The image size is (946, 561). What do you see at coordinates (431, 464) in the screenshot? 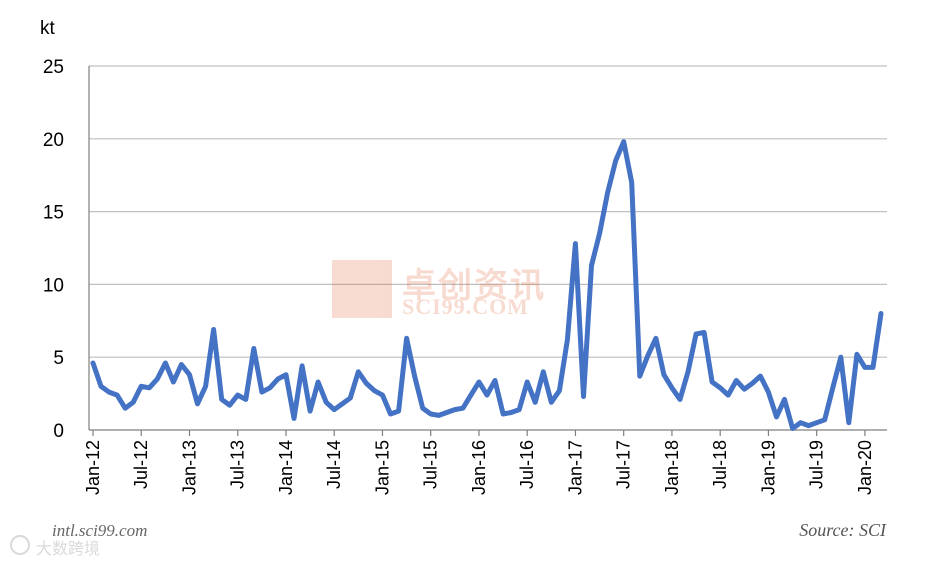
I see `x-tick-label: Jul-15` at bounding box center [431, 464].